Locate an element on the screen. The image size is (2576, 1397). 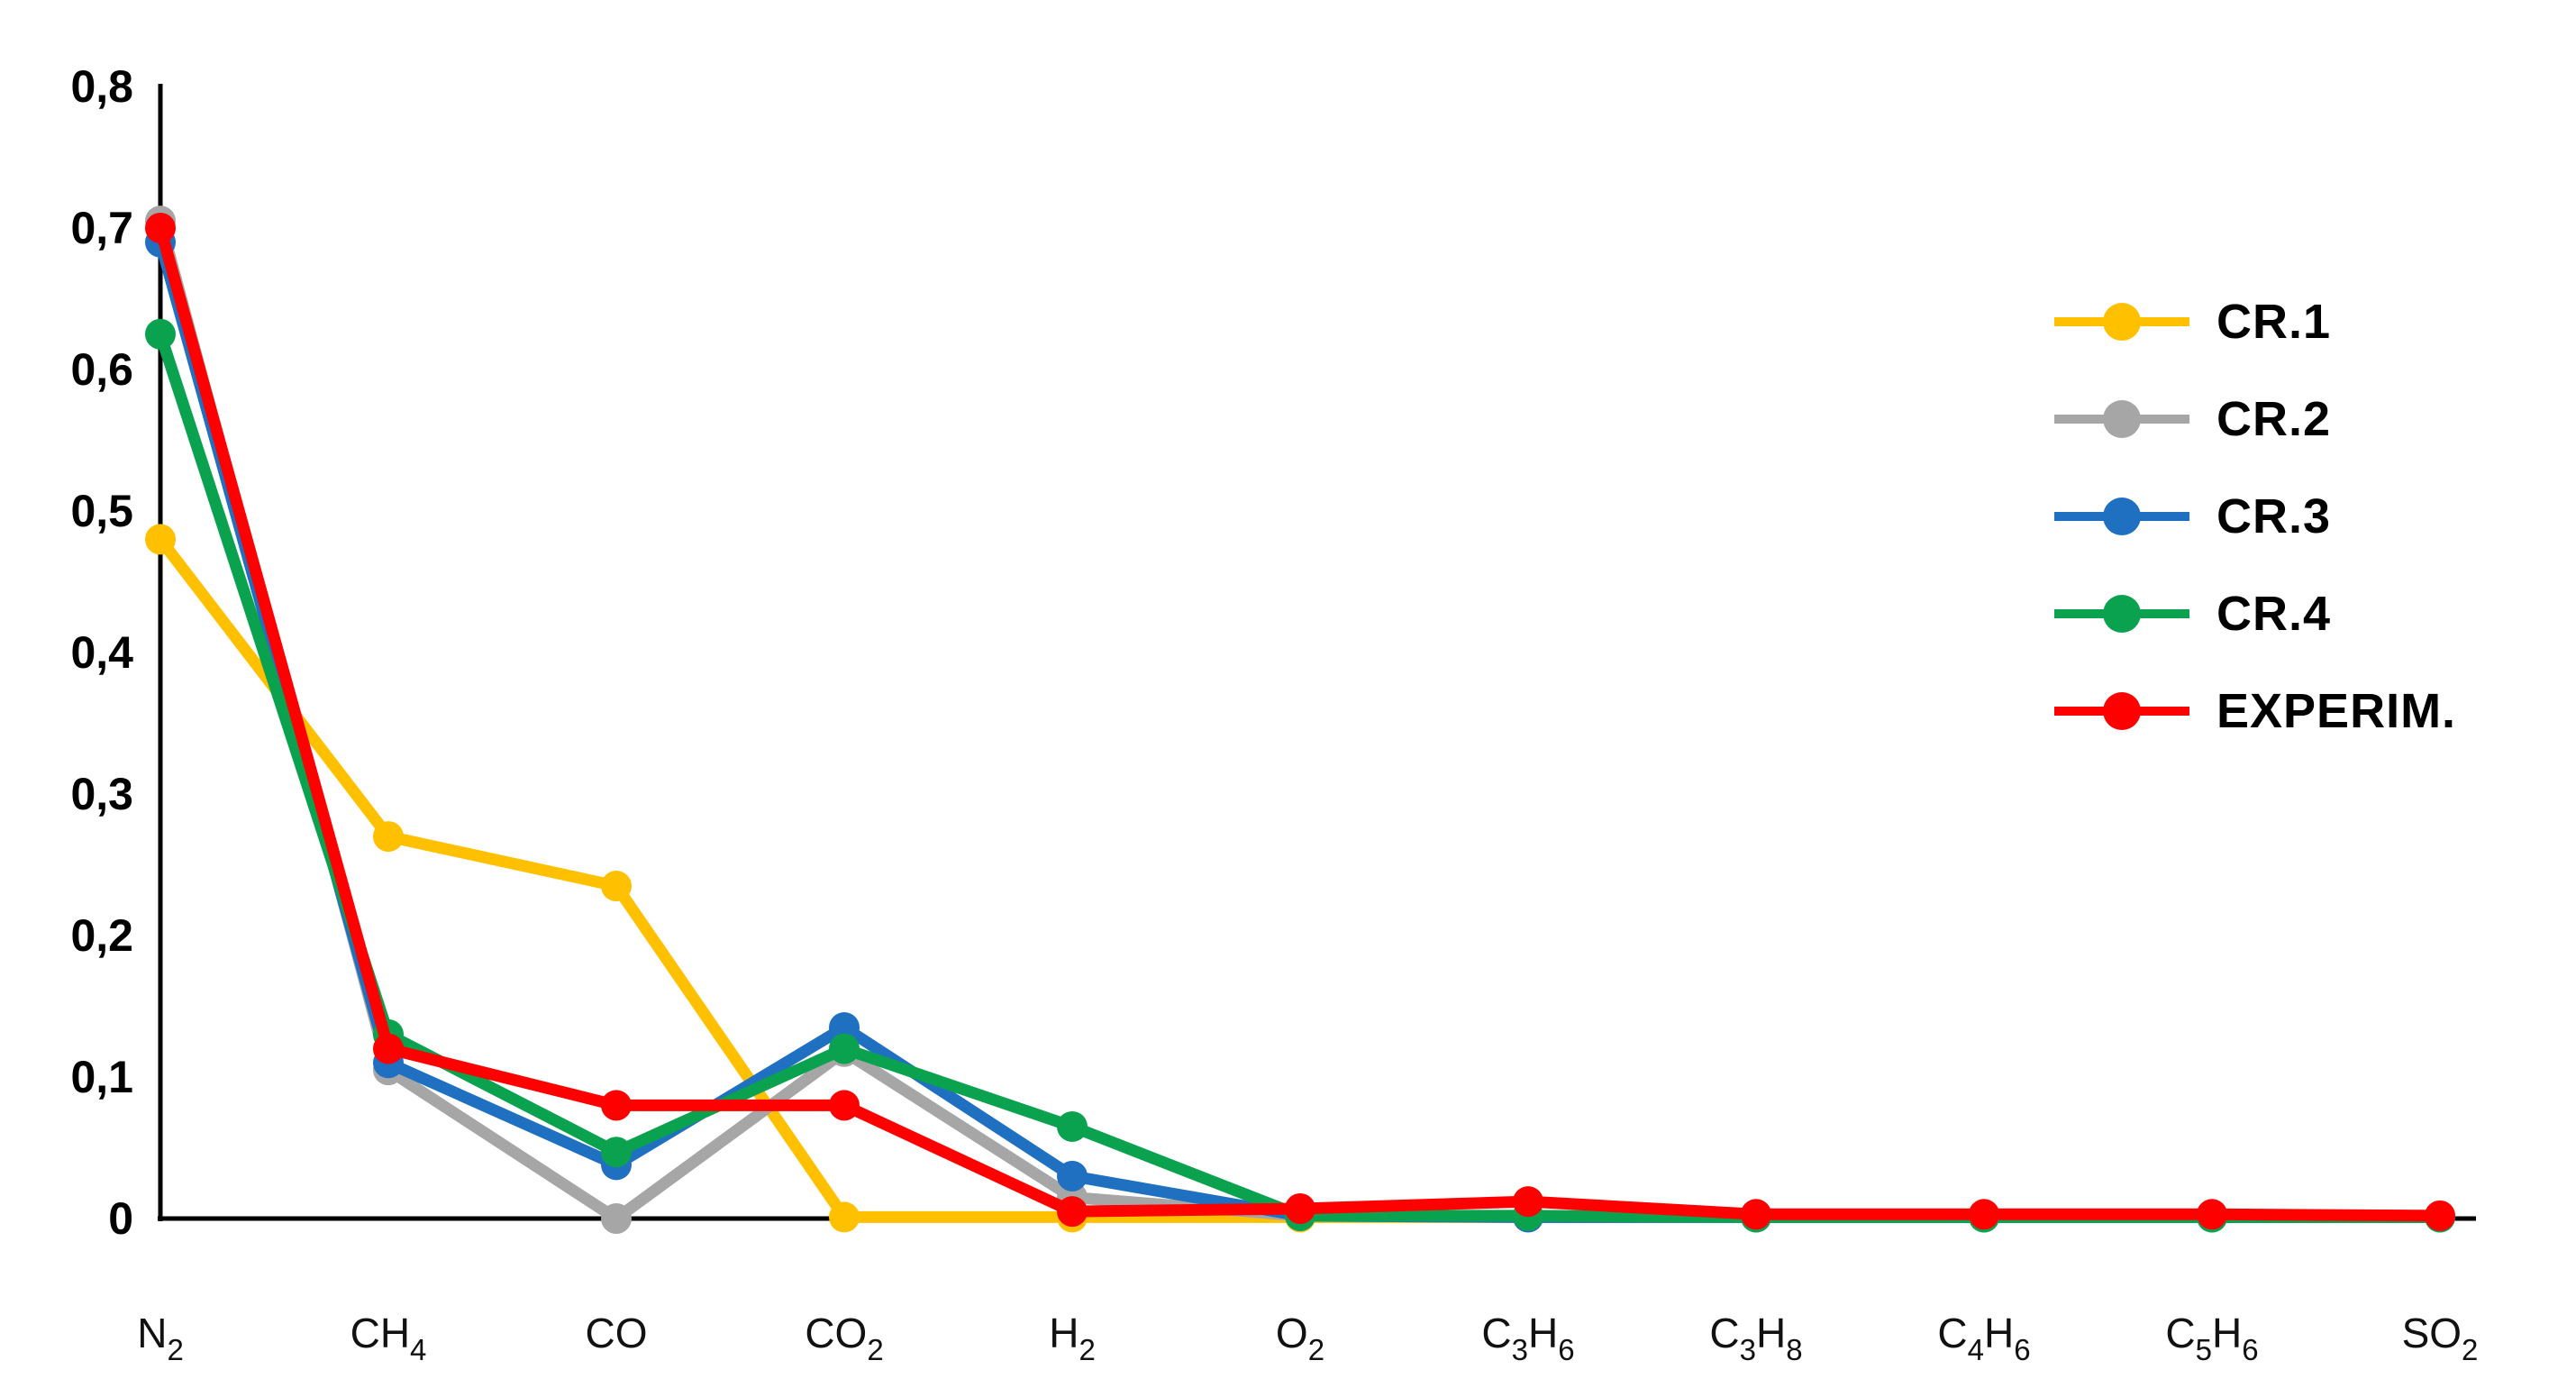
legend-label: EXPERIM. is located at coordinates (2336, 711).